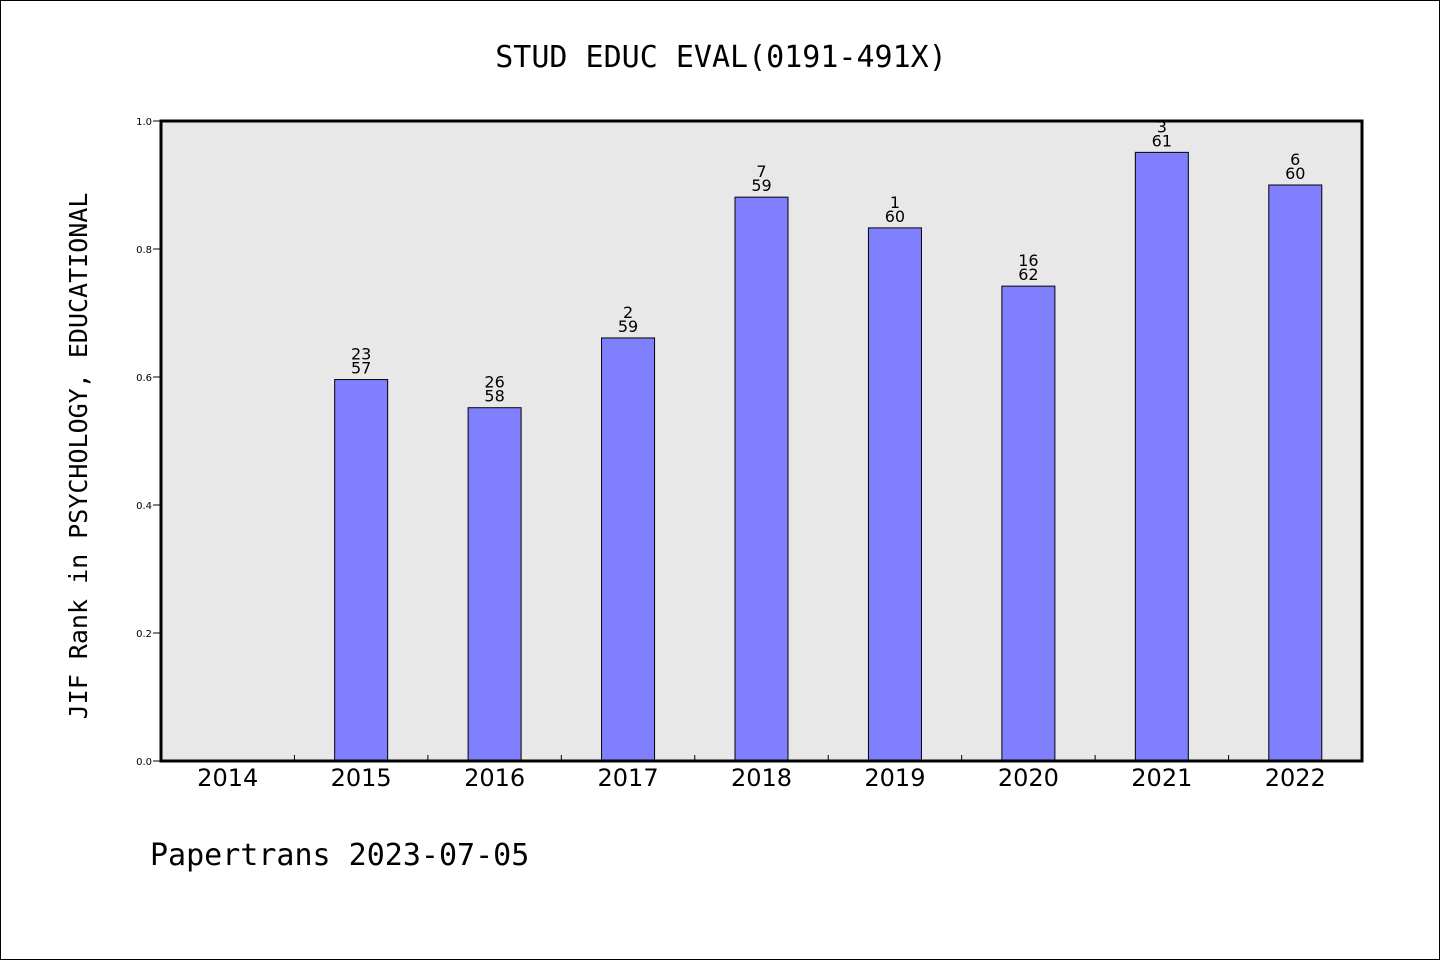  What do you see at coordinates (761, 479) in the screenshot?
I see `bar-2018` at bounding box center [761, 479].